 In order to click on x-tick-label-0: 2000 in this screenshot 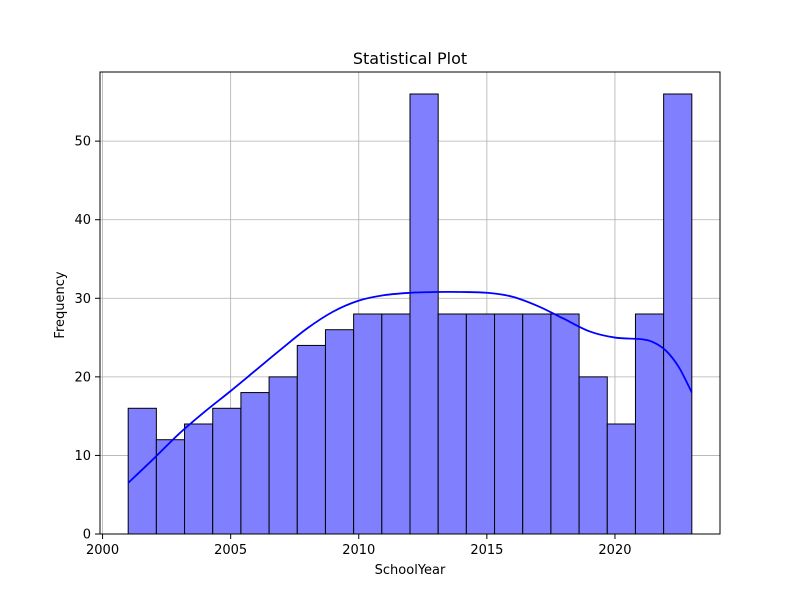, I will do `click(102, 550)`.